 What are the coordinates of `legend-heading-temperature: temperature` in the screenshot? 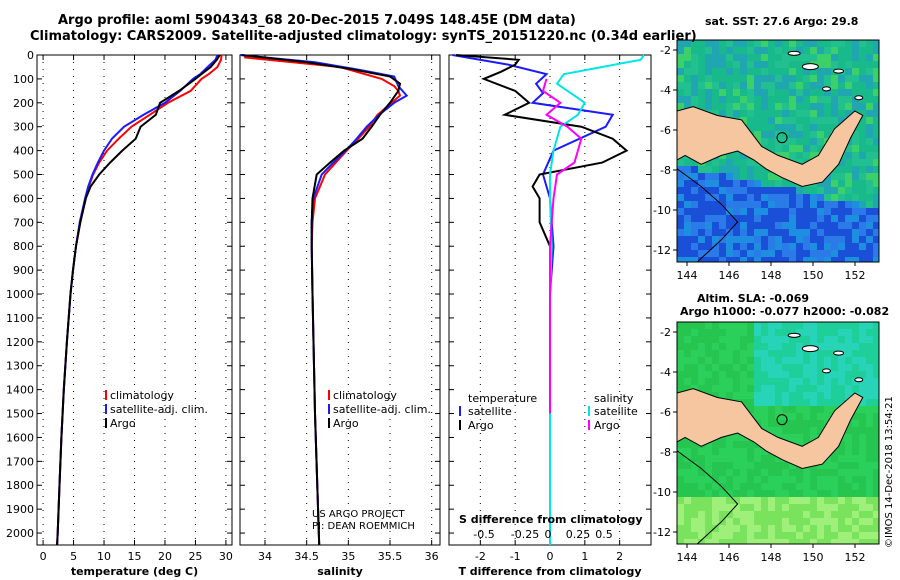 It's located at (502, 398).